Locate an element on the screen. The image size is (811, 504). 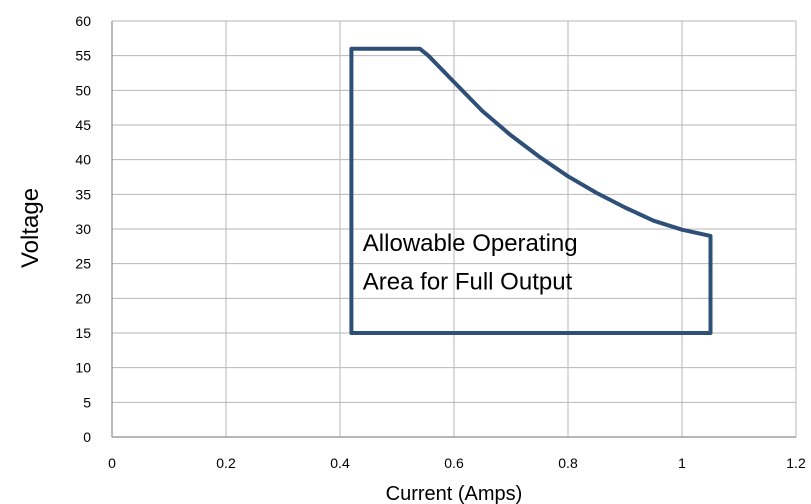
y-tick-label: 25 is located at coordinates (83, 264).